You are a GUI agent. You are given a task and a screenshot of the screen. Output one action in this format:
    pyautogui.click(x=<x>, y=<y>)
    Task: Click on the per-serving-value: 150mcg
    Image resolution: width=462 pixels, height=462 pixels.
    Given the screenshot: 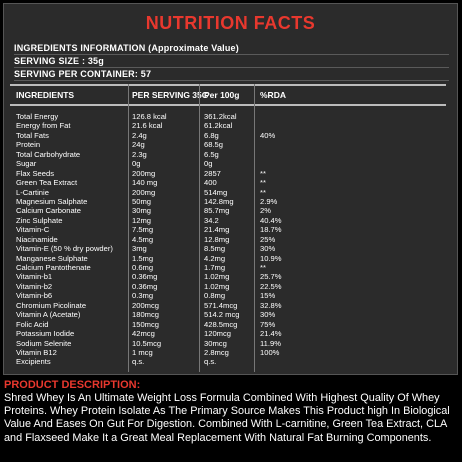 What is the action you would take?
    pyautogui.click(x=146, y=324)
    